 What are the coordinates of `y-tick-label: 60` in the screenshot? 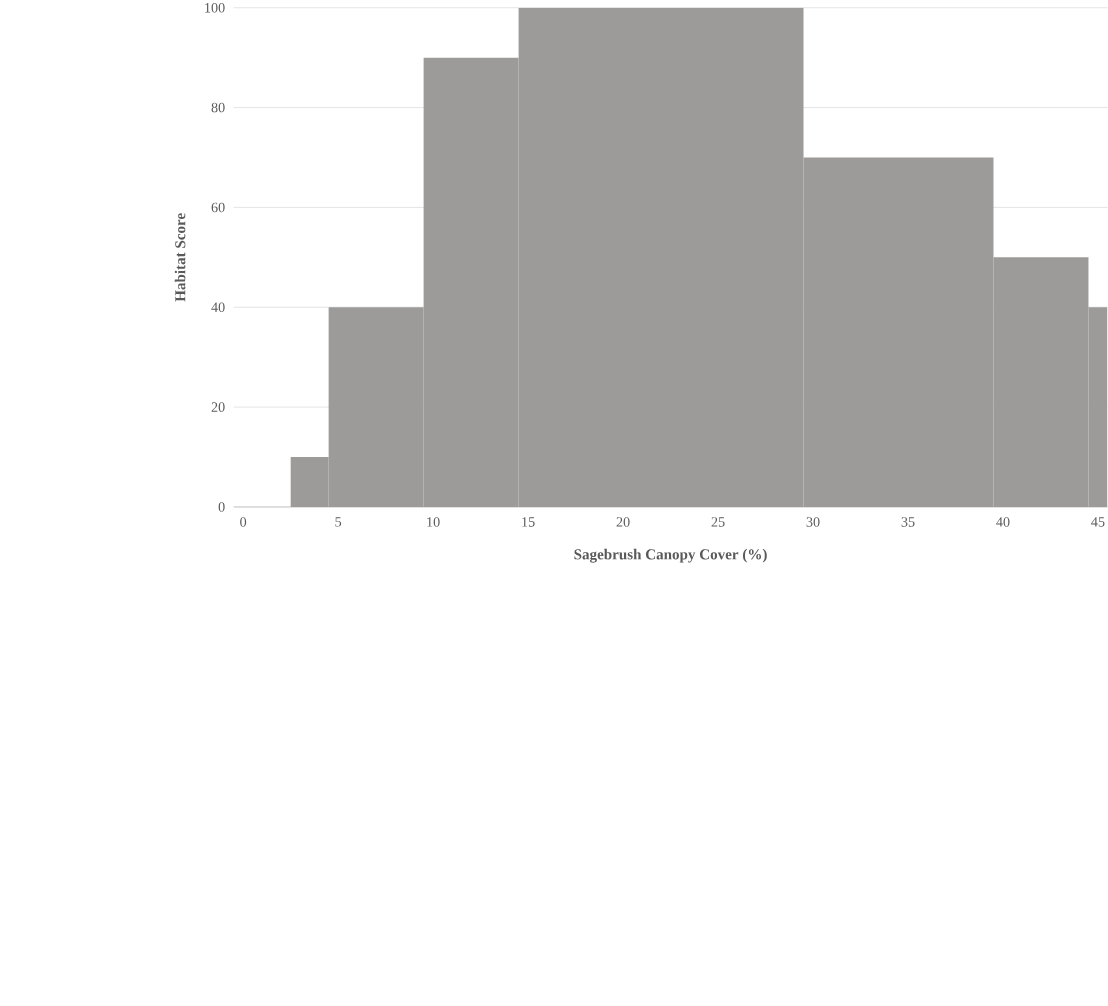 It's located at (218, 207).